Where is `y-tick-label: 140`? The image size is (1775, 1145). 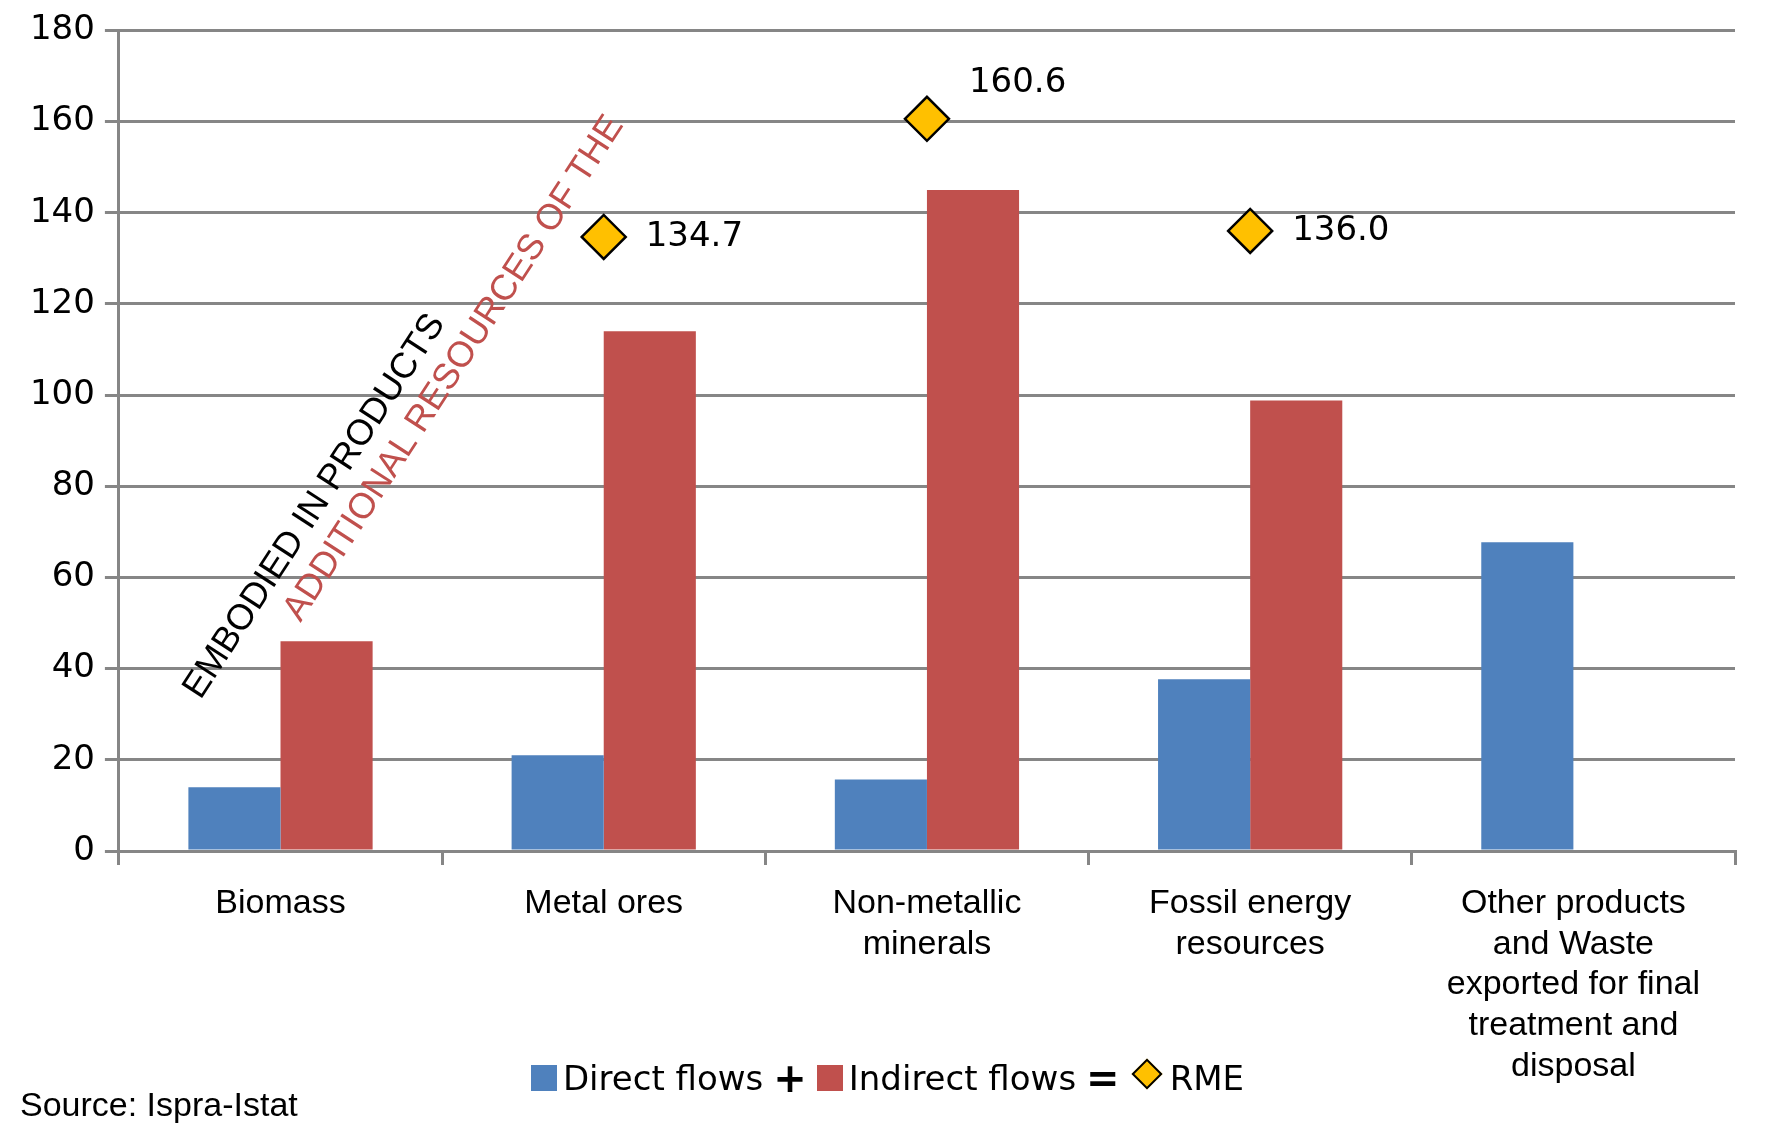
y-tick-label: 140 is located at coordinates (62, 209).